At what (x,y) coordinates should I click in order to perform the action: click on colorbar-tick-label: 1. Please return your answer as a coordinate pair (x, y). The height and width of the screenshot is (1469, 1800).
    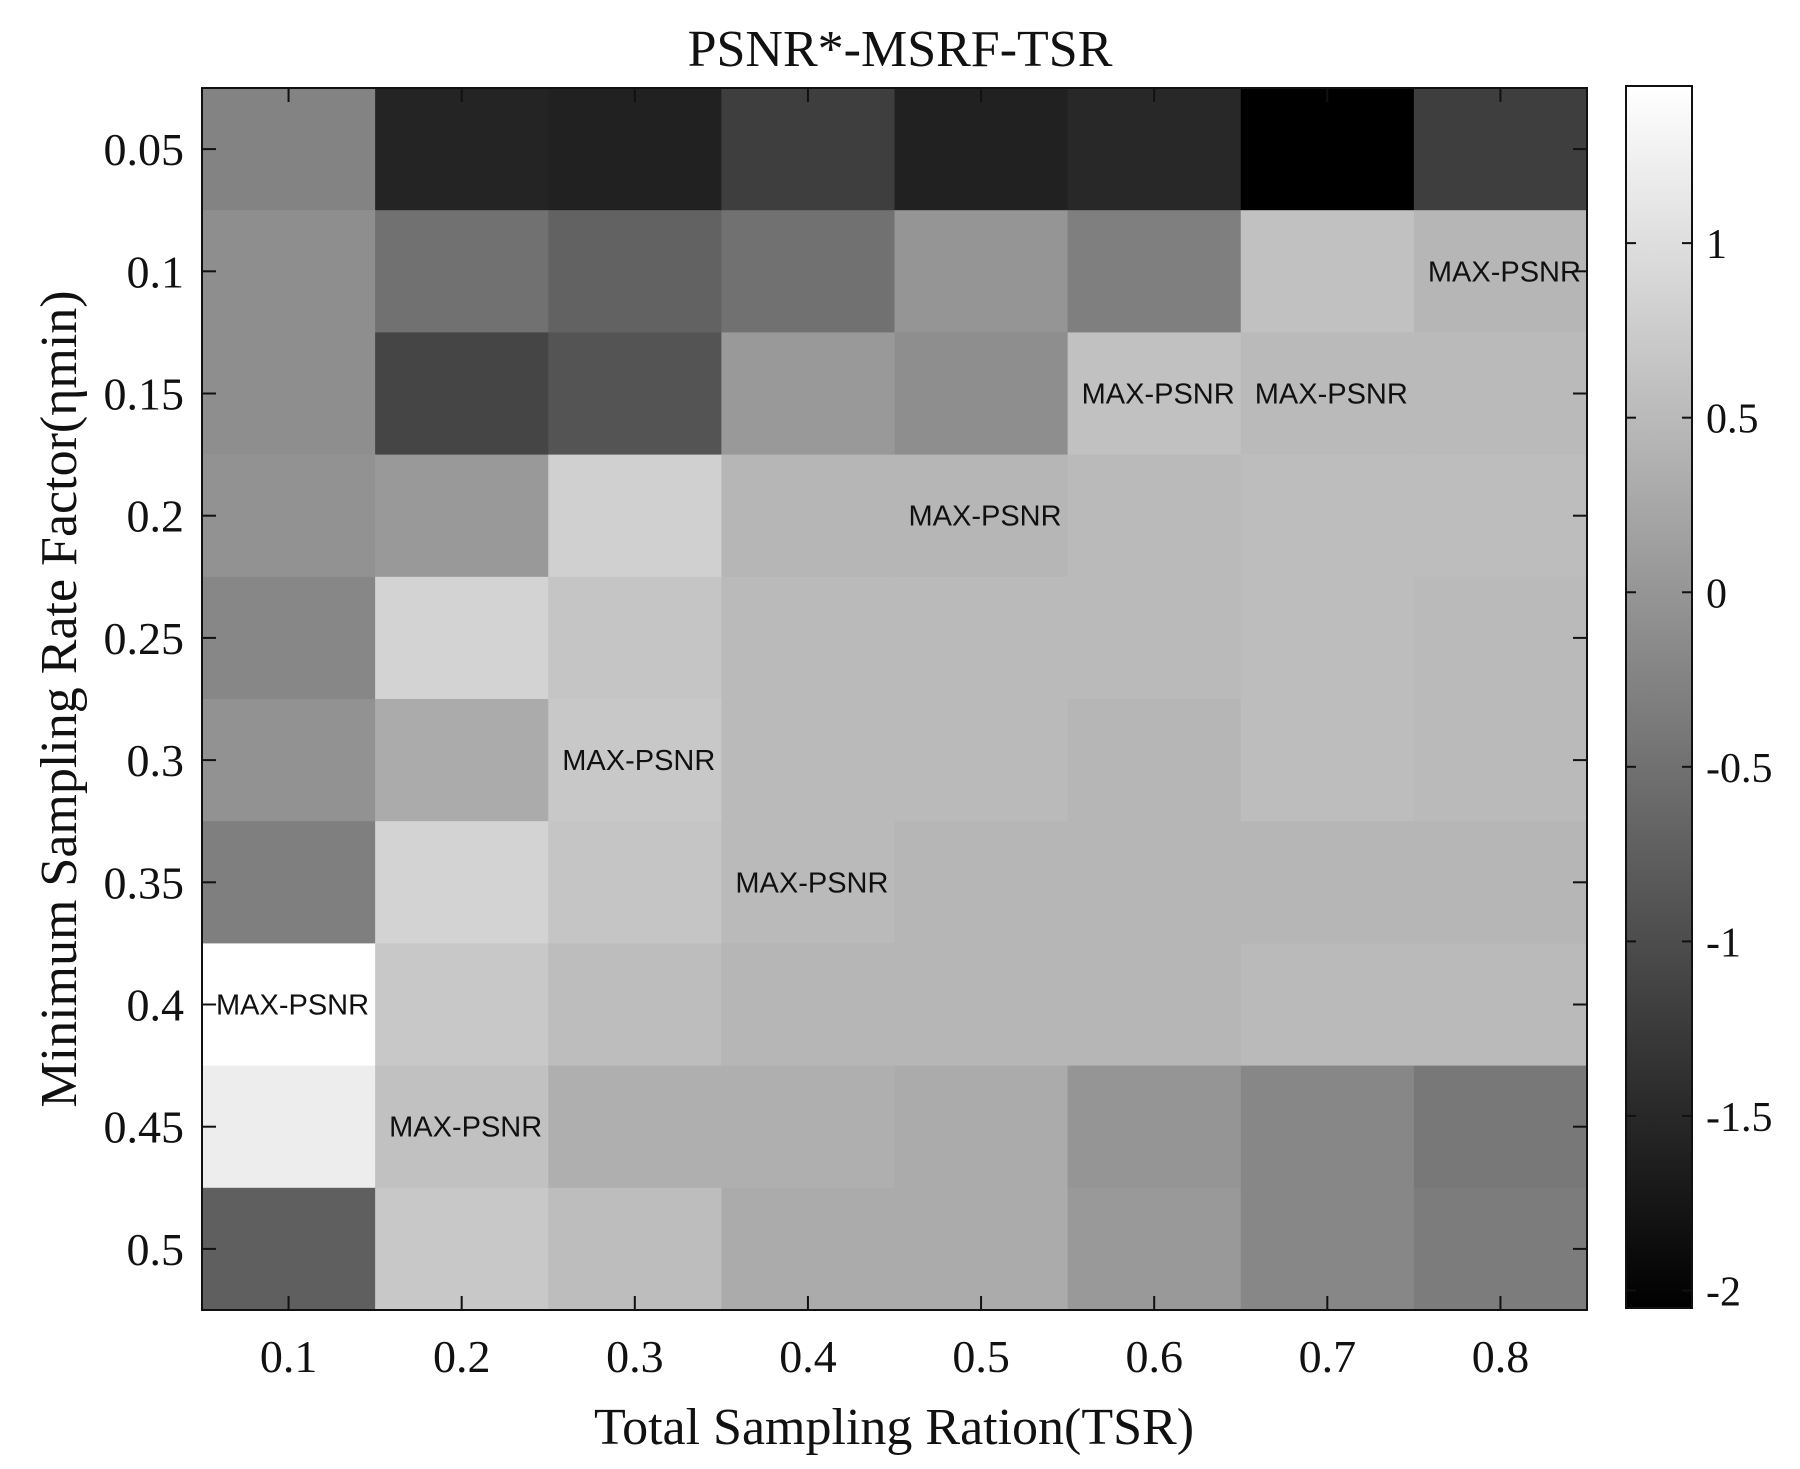
    Looking at the image, I should click on (1716, 245).